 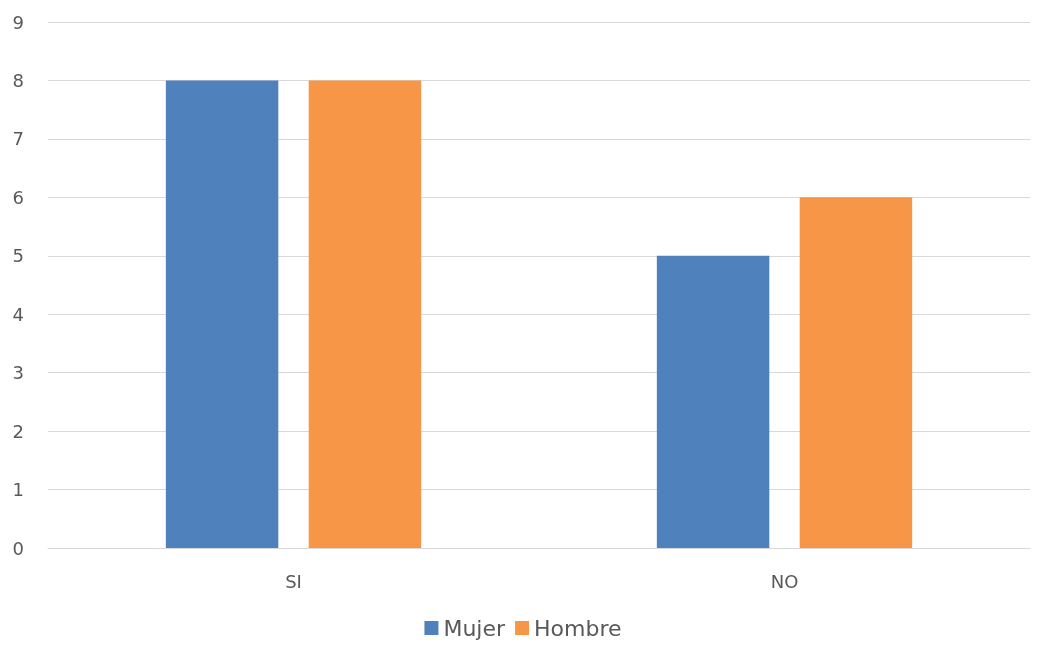 What do you see at coordinates (784, 581) in the screenshot?
I see `x-tick-label: NO` at bounding box center [784, 581].